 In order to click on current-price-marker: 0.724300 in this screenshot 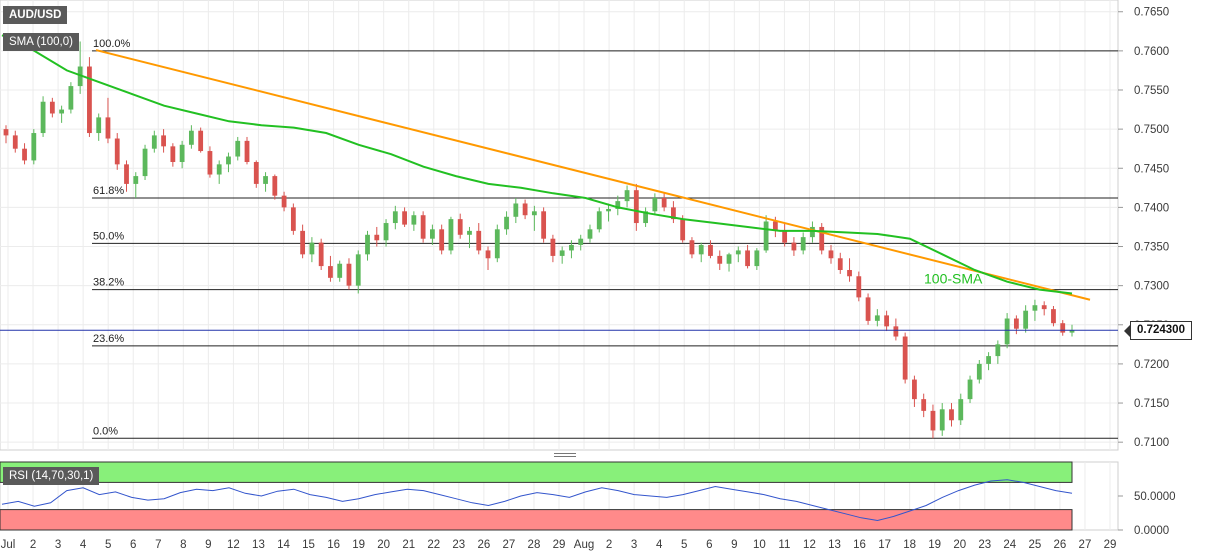, I will do `click(1158, 331)`.